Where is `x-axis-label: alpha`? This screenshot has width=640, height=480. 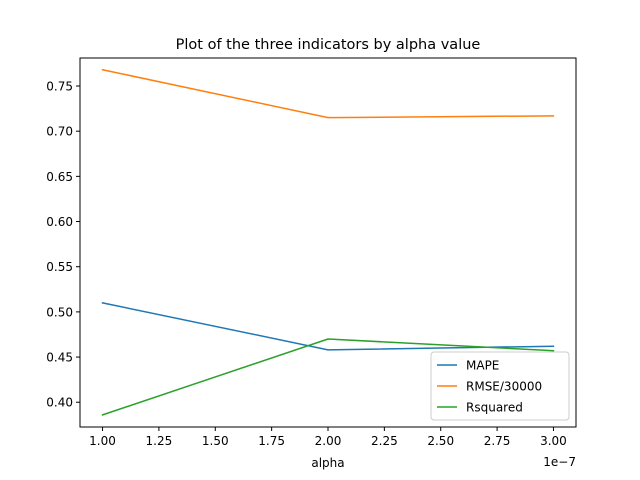 x-axis-label: alpha is located at coordinates (327, 463).